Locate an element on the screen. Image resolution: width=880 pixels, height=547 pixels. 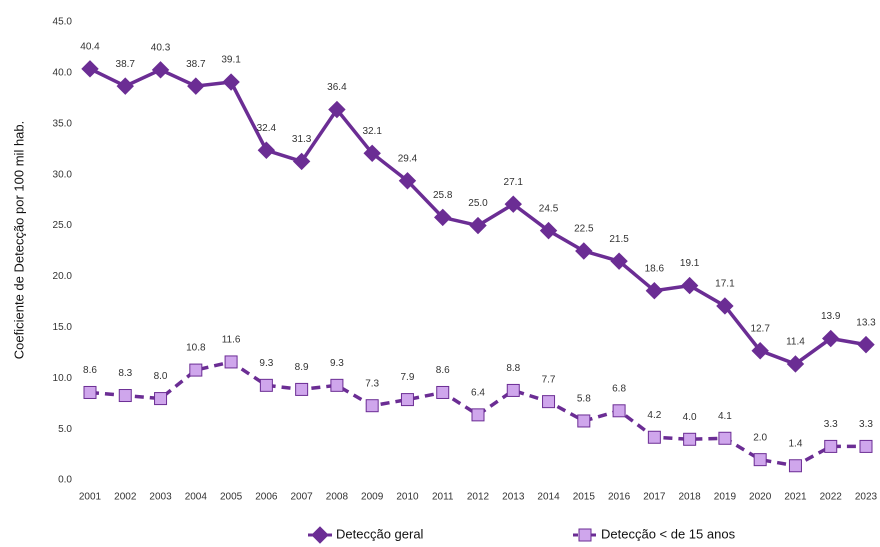
y-tick-label: 40.0 is located at coordinates (63, 73).